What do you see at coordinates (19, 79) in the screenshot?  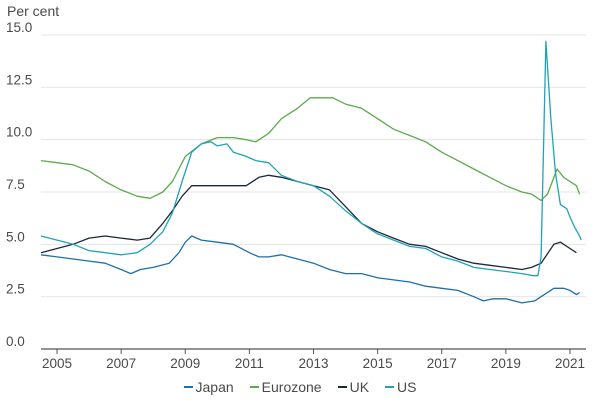 I see `y-tick-label: 12.5` at bounding box center [19, 79].